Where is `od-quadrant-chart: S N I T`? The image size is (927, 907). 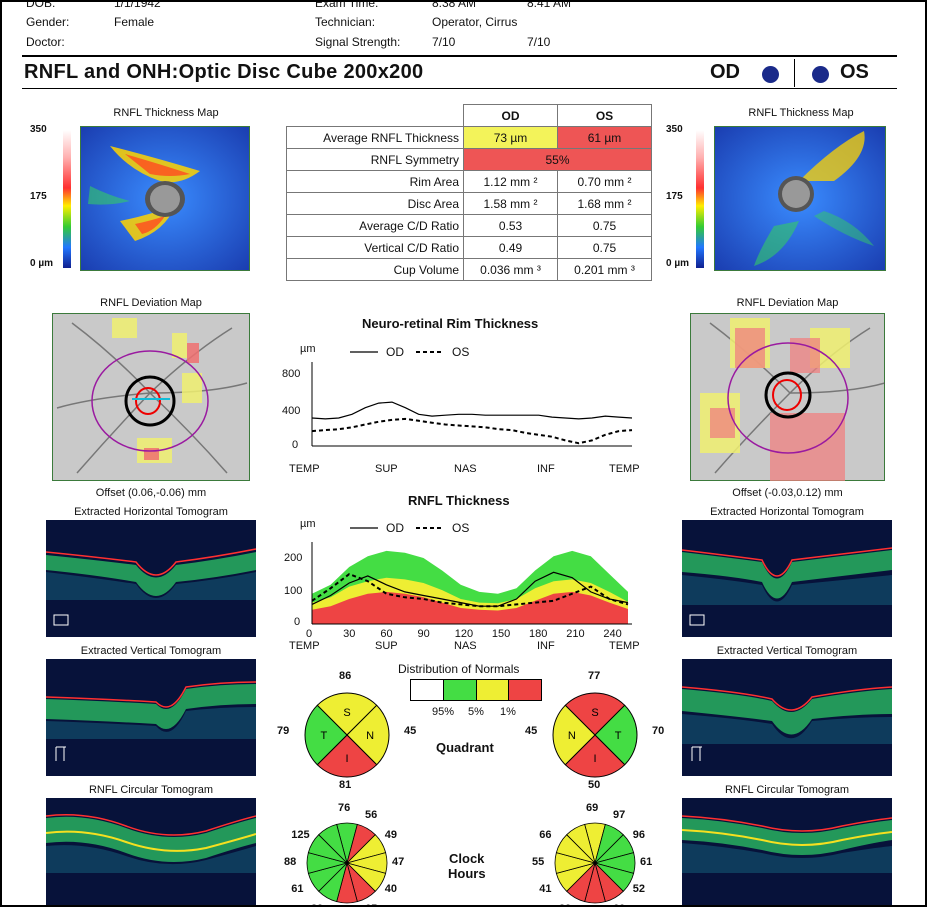
od-quadrant-chart: S N I T is located at coordinates (347, 735).